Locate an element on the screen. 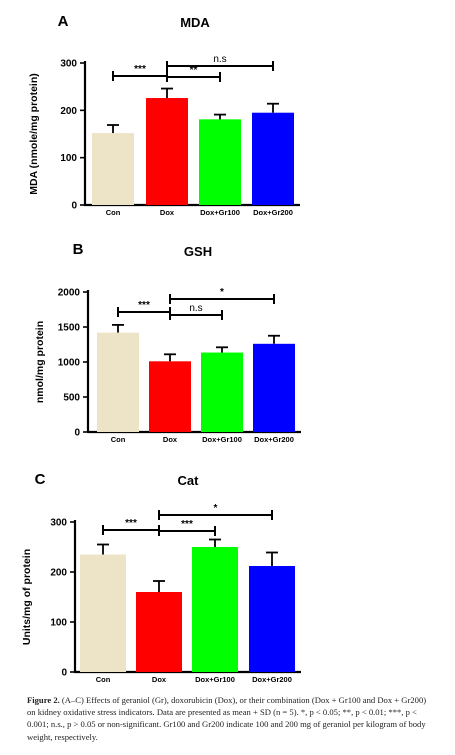  panel-c-bar-con is located at coordinates (103, 613).